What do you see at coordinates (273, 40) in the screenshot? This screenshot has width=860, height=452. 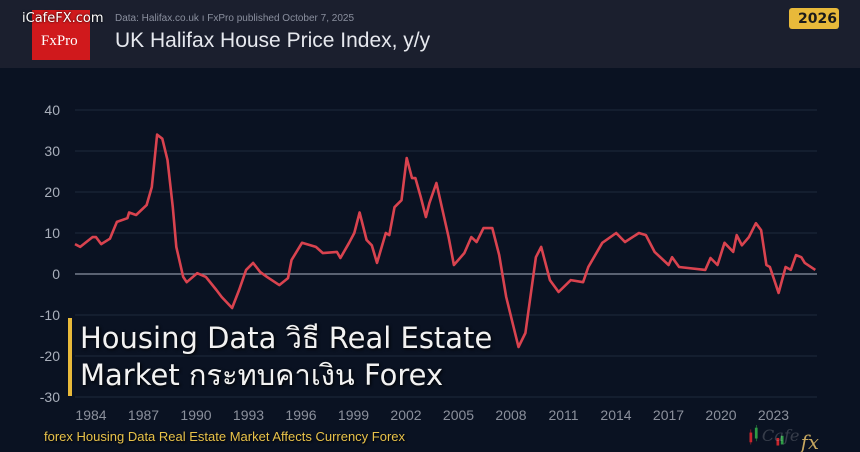 I see `chart-title: UK Halifax House Price Index, y/y` at bounding box center [273, 40].